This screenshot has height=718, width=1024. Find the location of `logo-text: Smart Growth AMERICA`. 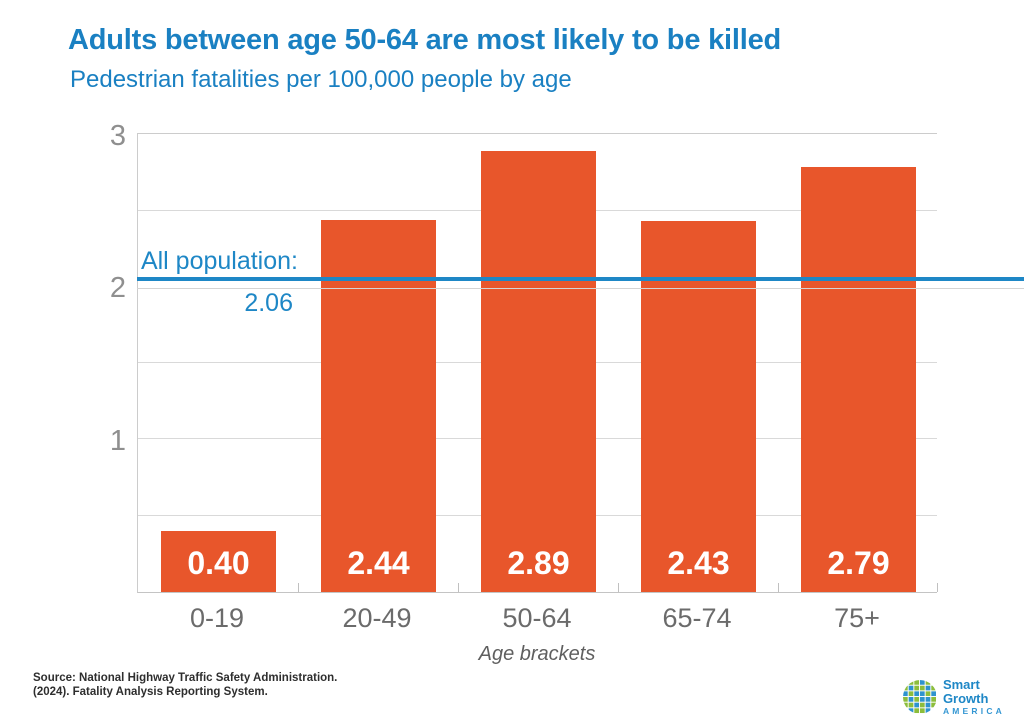

logo-text: Smart Growth AMERICA is located at coordinates (983, 696).